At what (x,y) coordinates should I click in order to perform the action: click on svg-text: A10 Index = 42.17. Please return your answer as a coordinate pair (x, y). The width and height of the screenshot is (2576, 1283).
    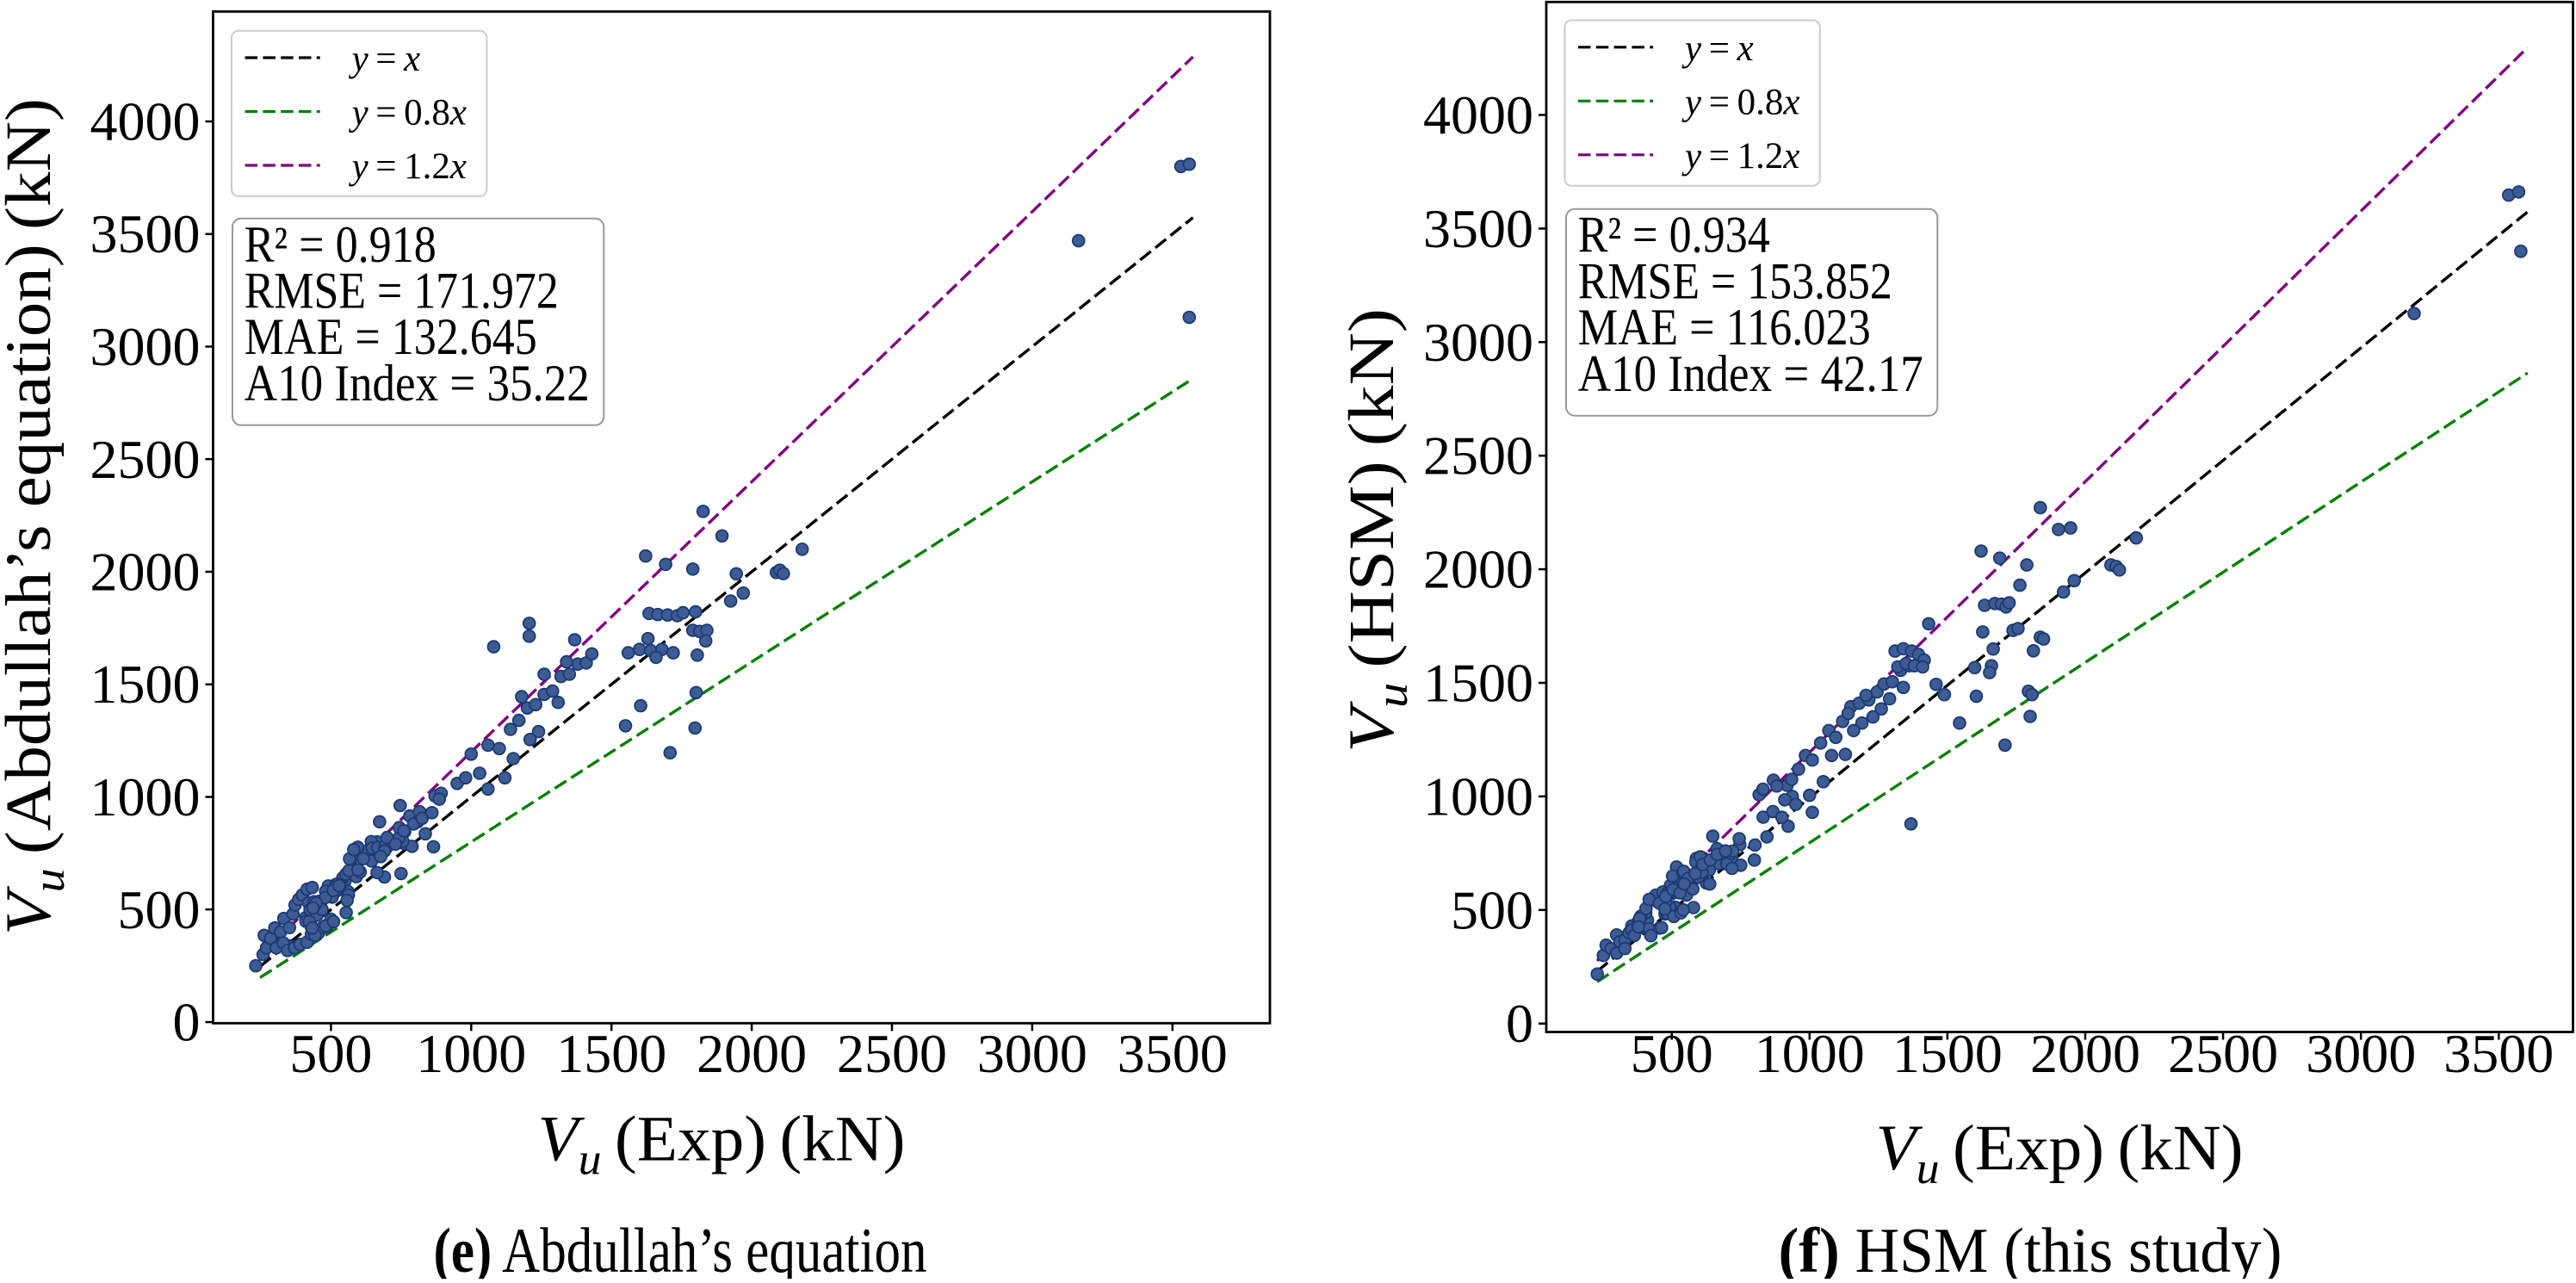
    Looking at the image, I should click on (1751, 373).